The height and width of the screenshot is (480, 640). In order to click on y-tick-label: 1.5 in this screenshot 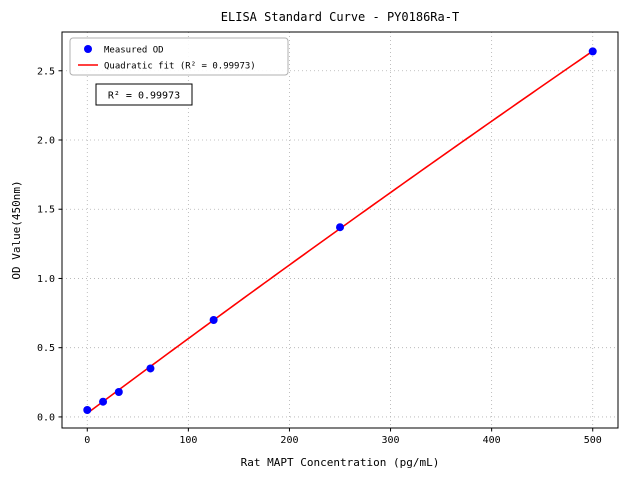, I will do `click(46, 210)`.